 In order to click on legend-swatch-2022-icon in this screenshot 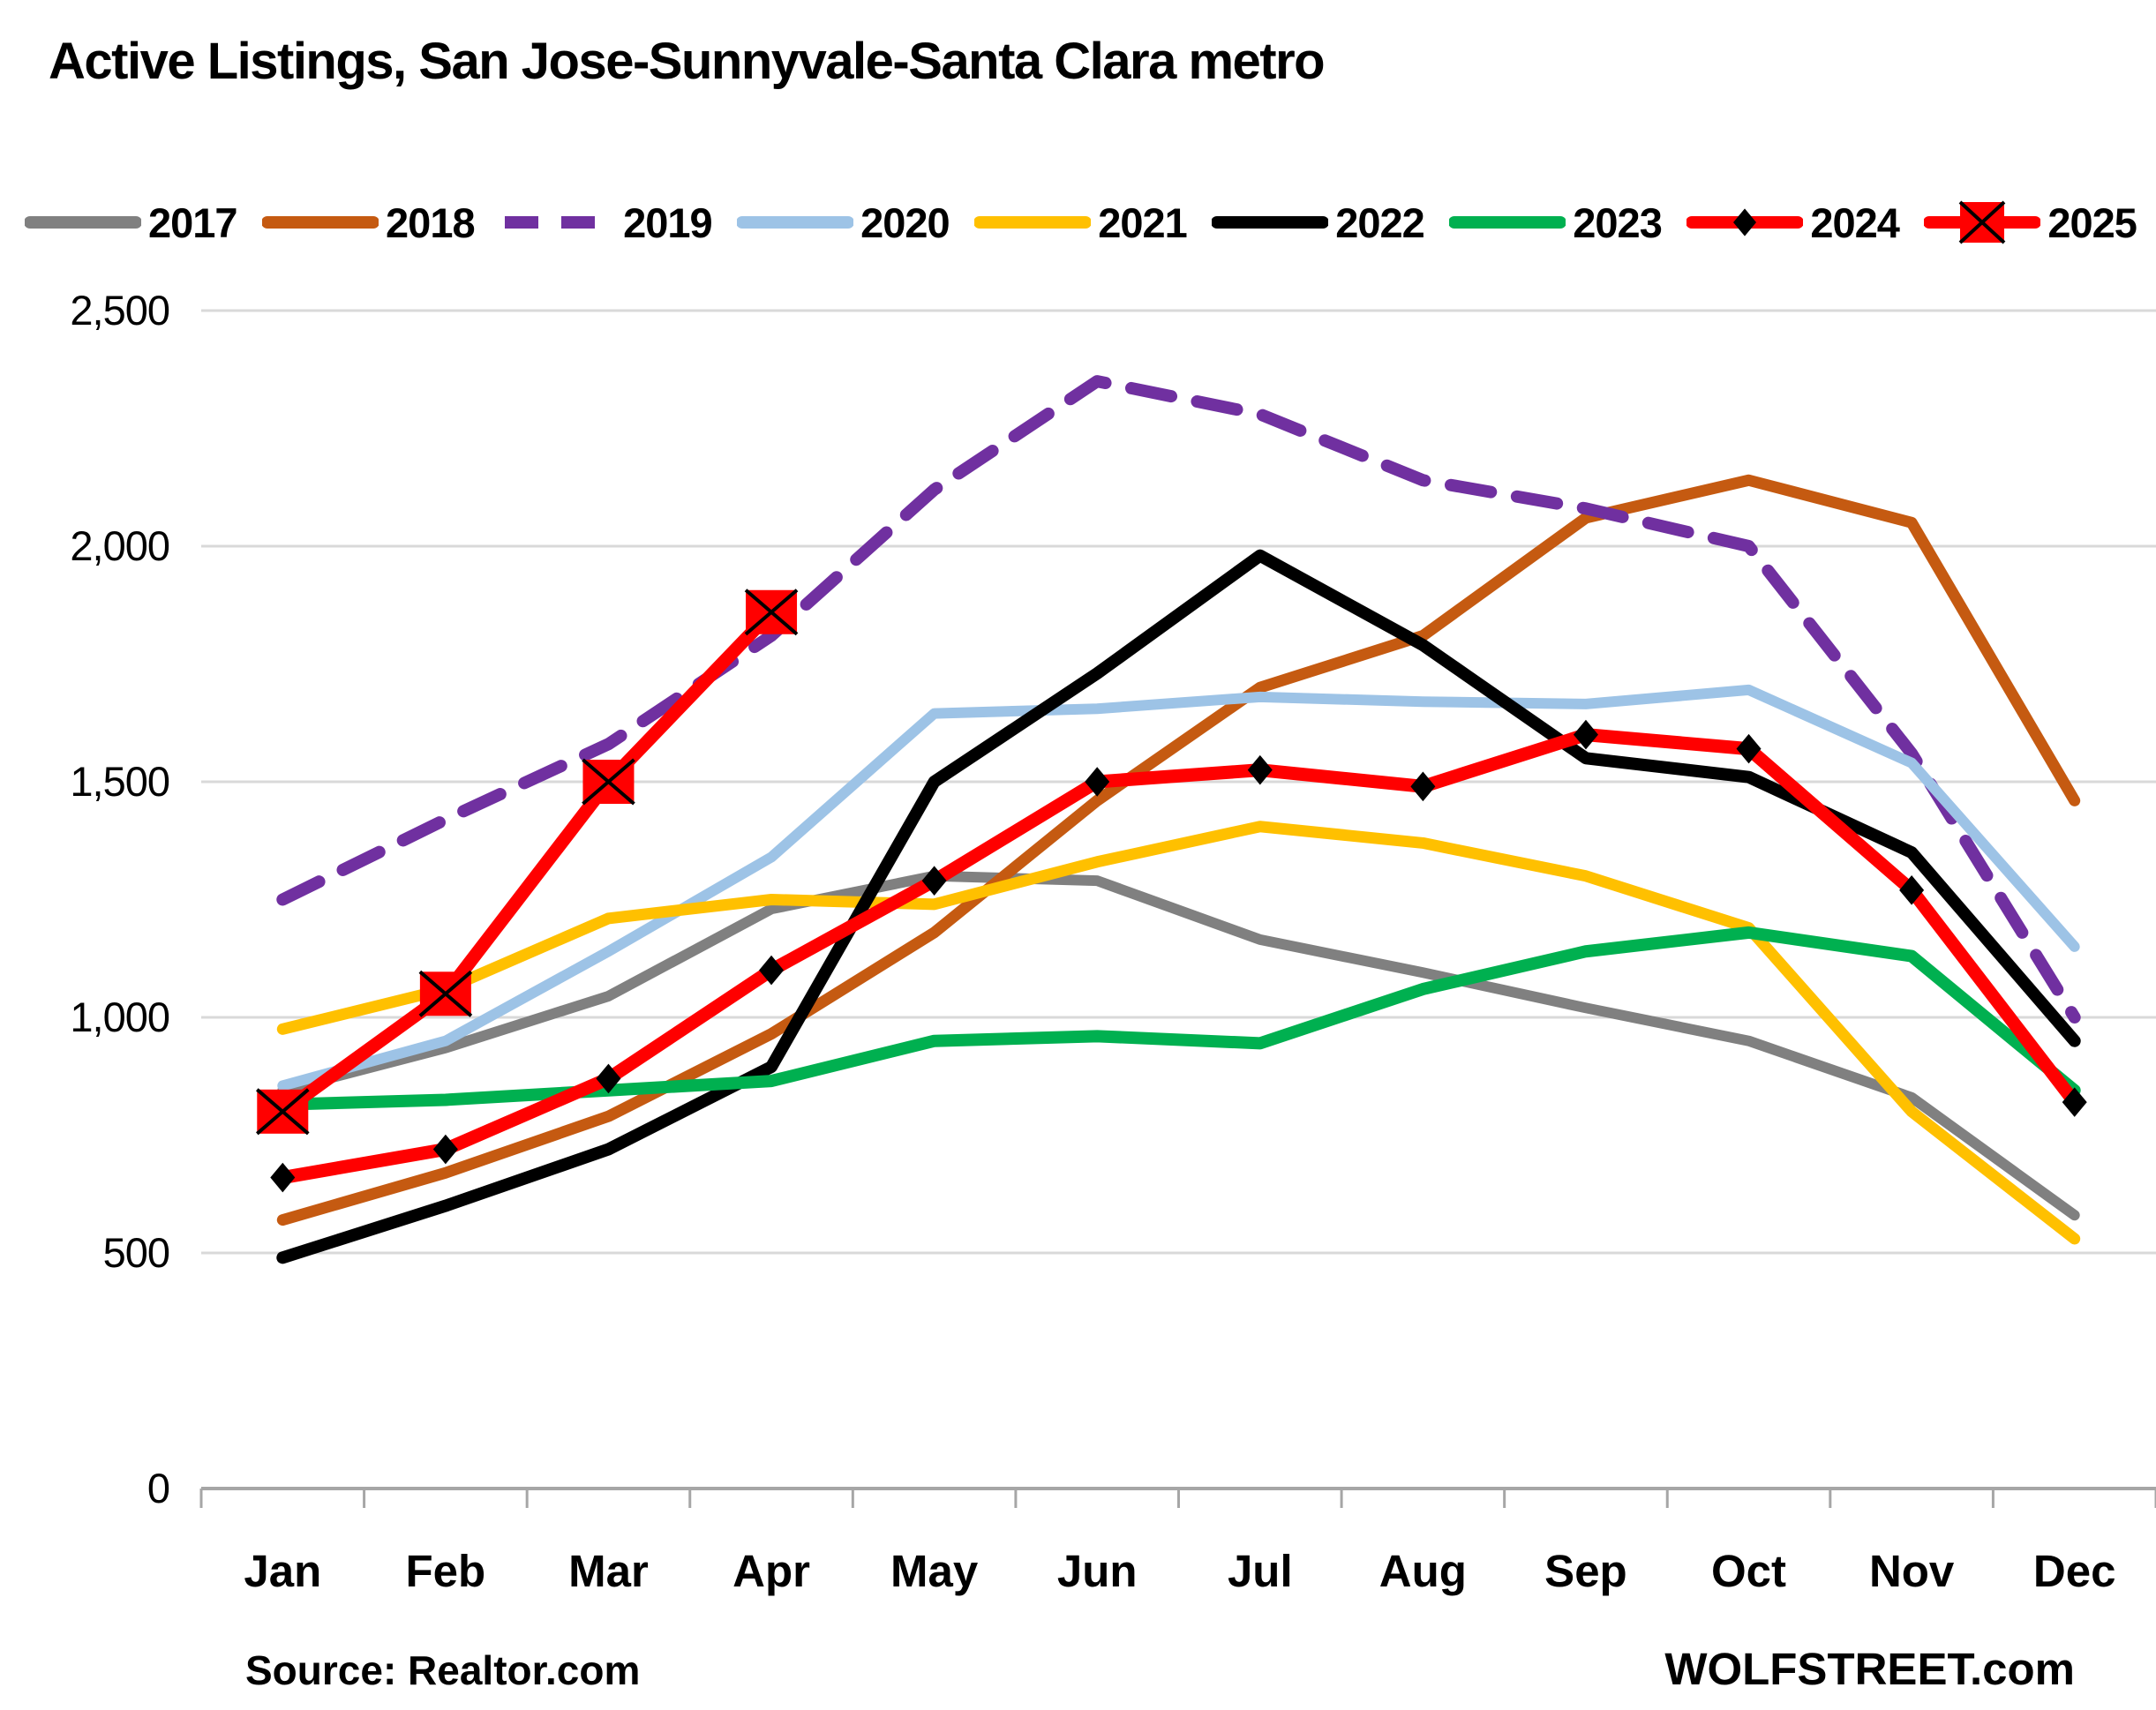, I will do `click(1270, 222)`.